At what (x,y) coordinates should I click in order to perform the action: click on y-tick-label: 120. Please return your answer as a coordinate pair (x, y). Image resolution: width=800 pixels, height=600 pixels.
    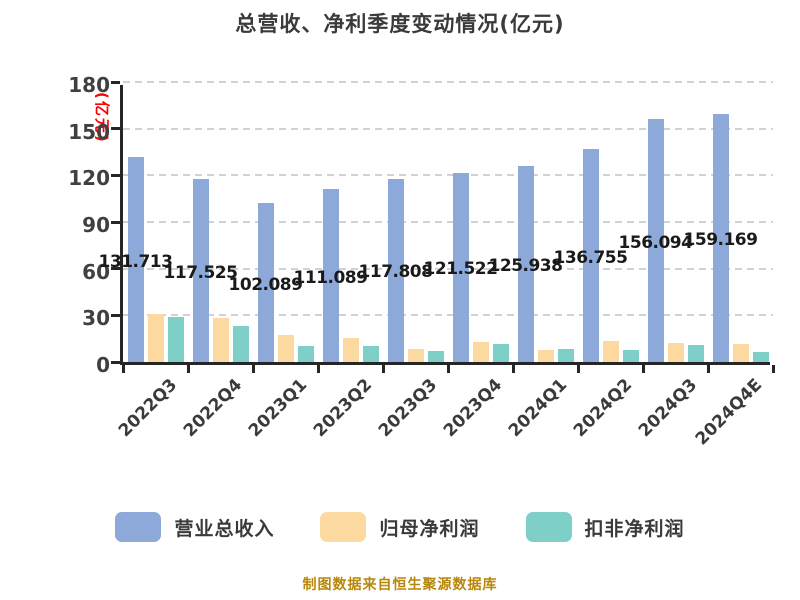
    Looking at the image, I should click on (89, 178).